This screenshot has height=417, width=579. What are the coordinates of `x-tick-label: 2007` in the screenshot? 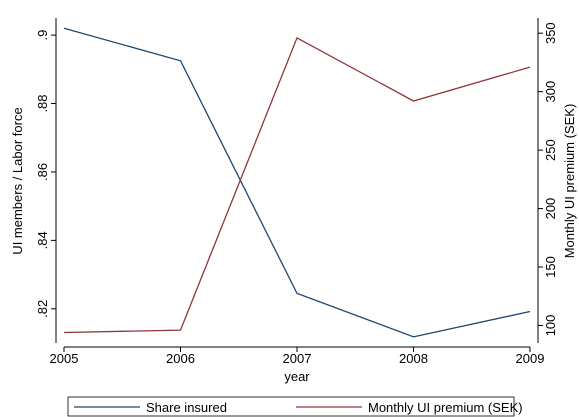 It's located at (297, 358).